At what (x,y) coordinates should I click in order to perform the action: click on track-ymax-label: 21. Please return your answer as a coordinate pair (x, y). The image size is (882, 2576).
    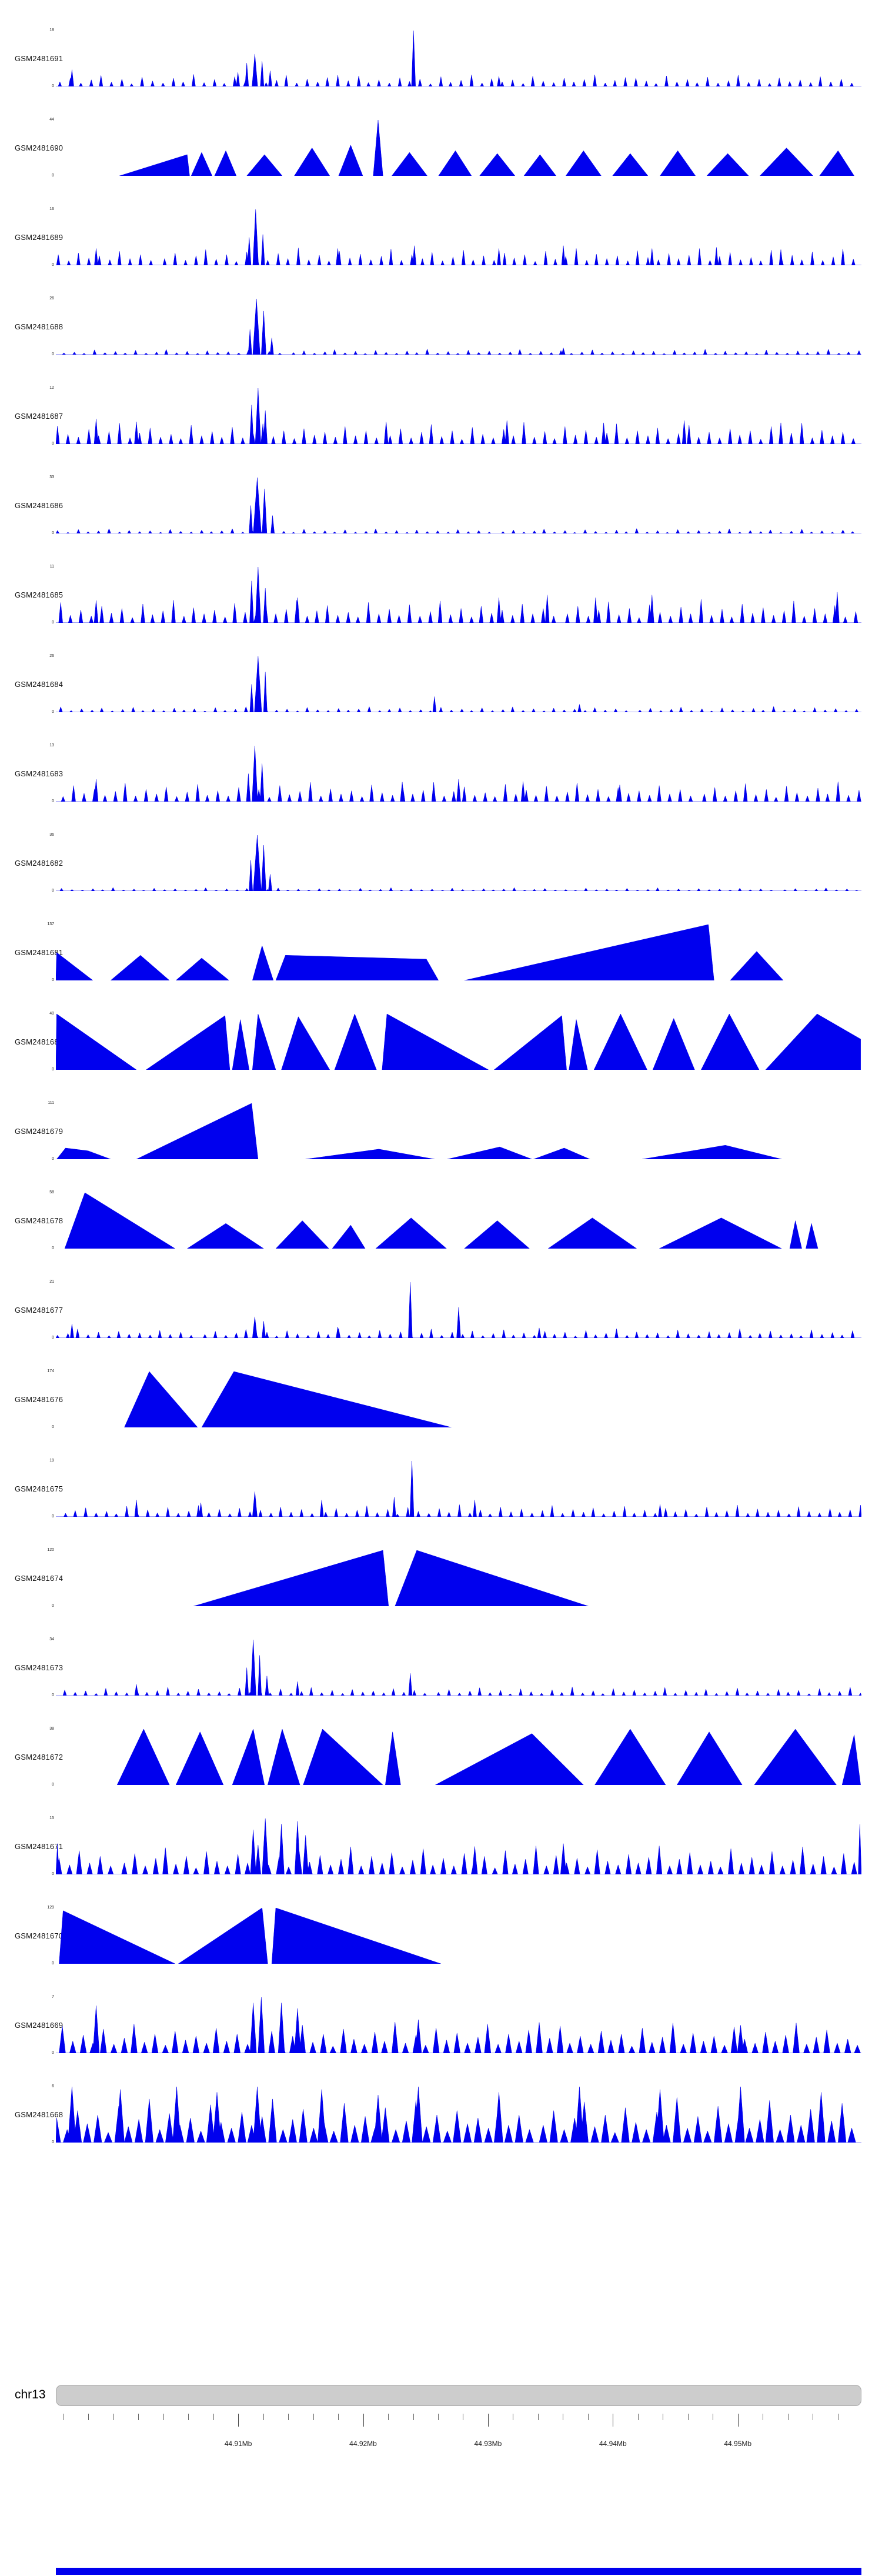
    Looking at the image, I should click on (51, 1282).